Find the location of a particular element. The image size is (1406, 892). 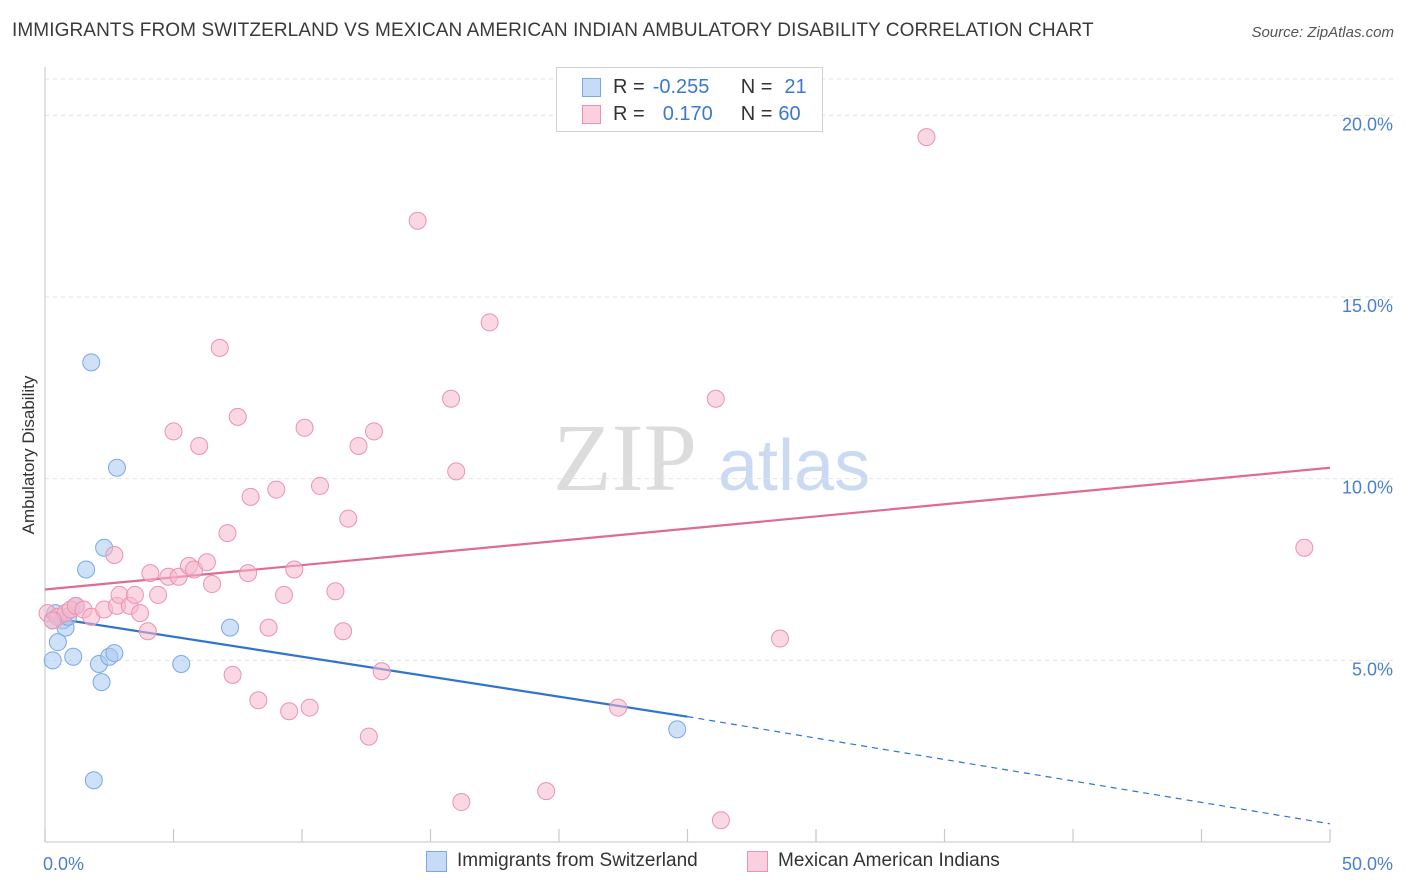

source-label: Source: ZipAtlas.com is located at coordinates (1322, 32).